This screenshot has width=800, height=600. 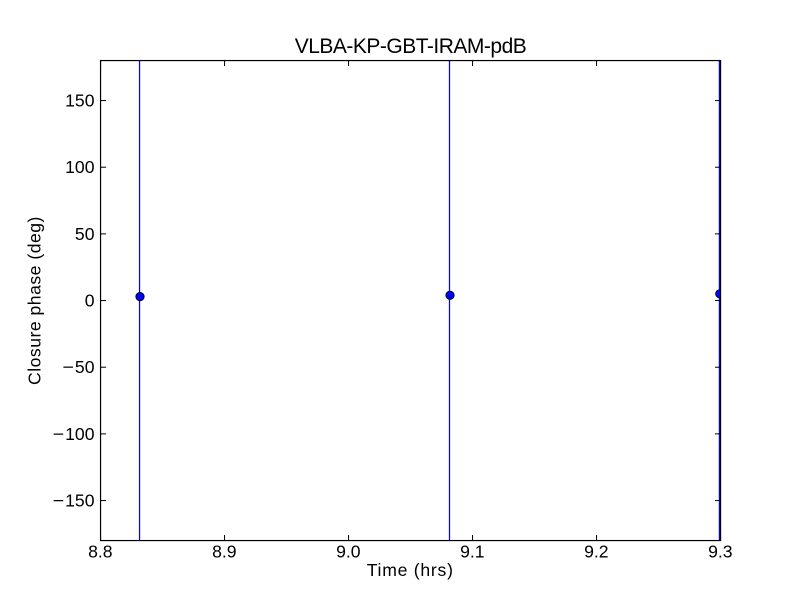 I want to click on svg-text: 150, so click(x=80, y=101).